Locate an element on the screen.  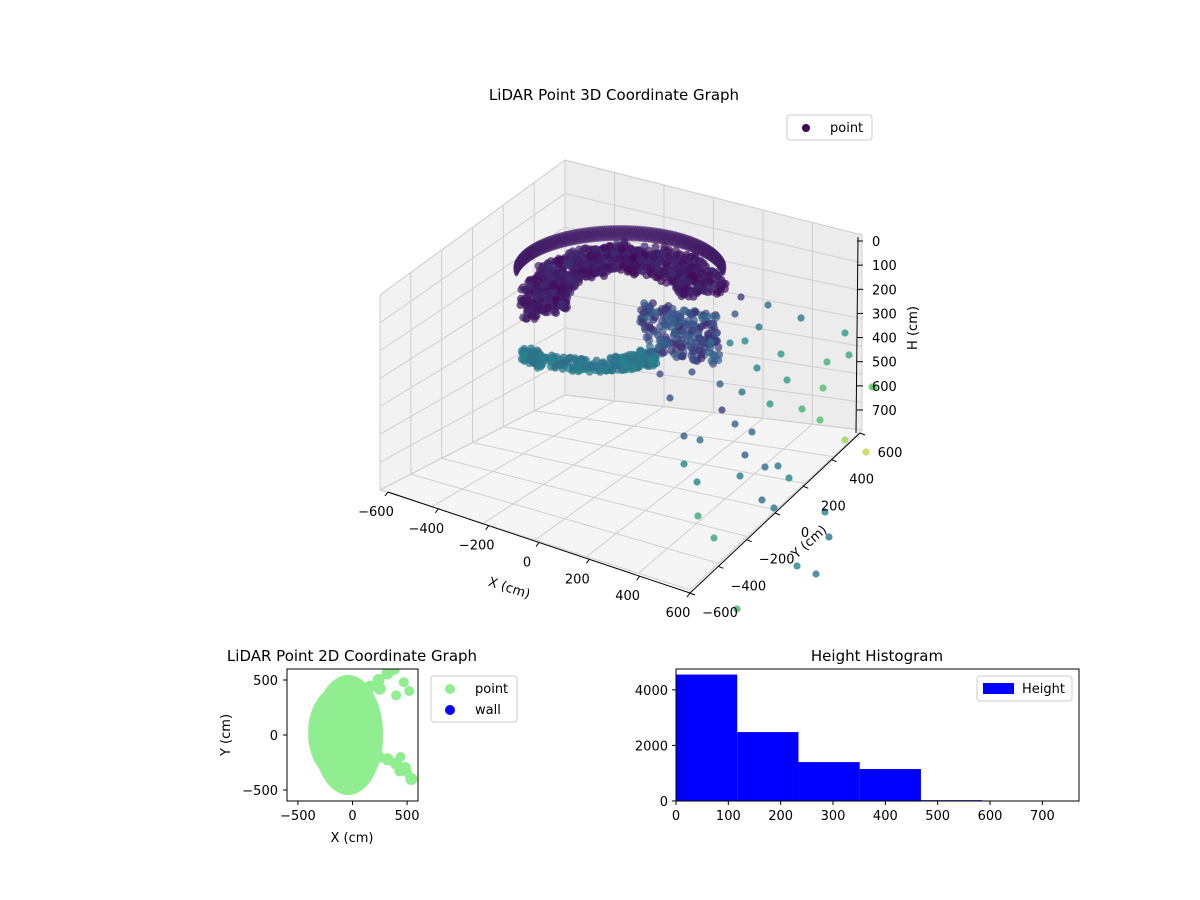
x-tick-label: −600 is located at coordinates (376, 512).